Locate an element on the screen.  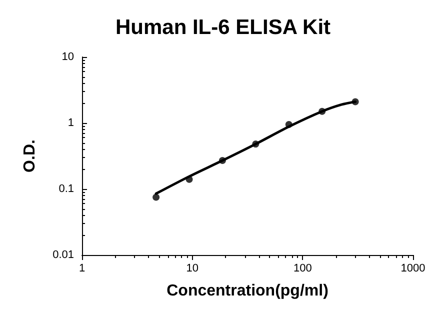
y-axis-title: O.D. is located at coordinates (30, 156).